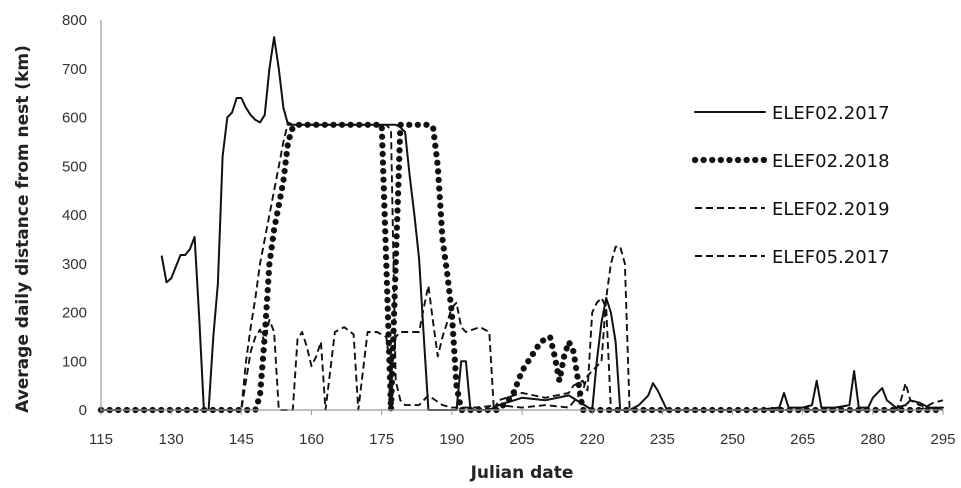 The width and height of the screenshot is (961, 488). Describe the element at coordinates (74, 20) in the screenshot. I see `y-tick-label: 800` at that location.